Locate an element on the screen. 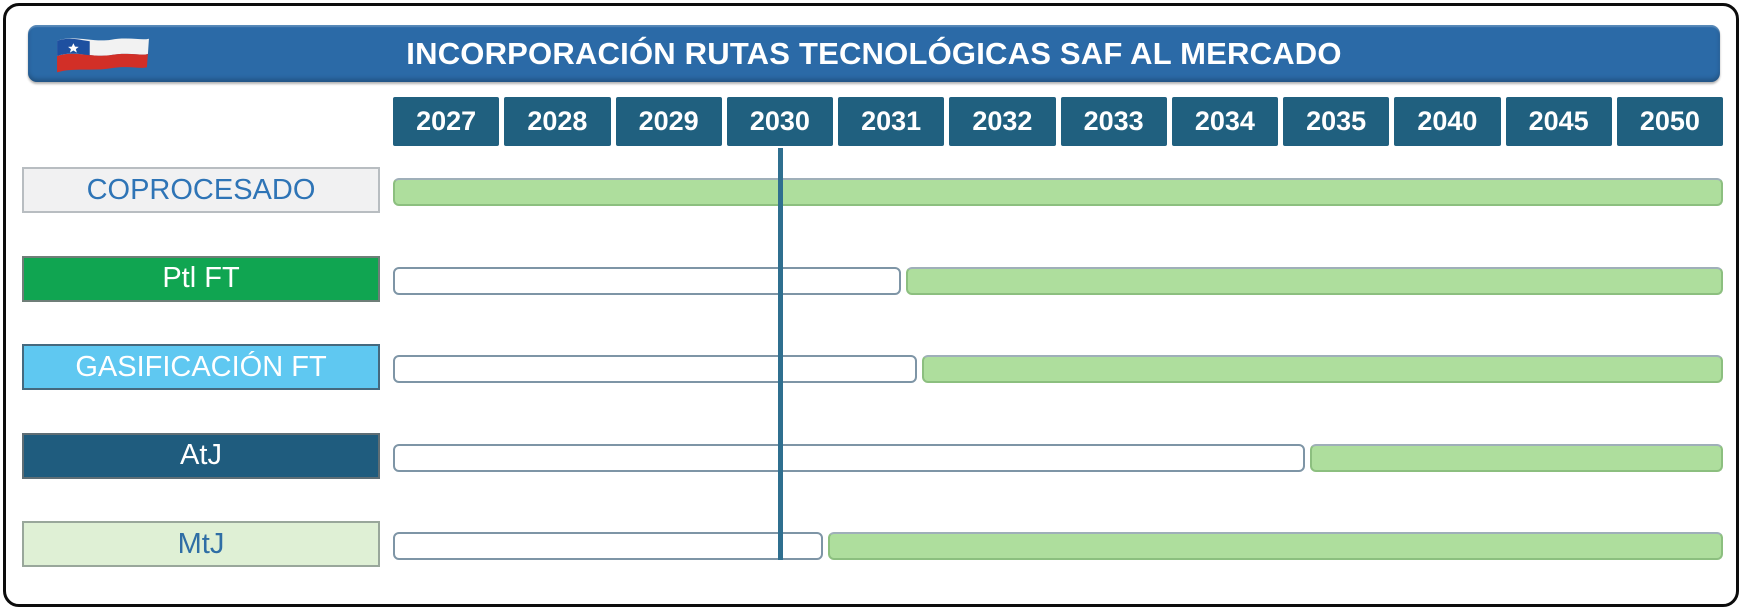  year-header-2031: 2031 is located at coordinates (891, 121).